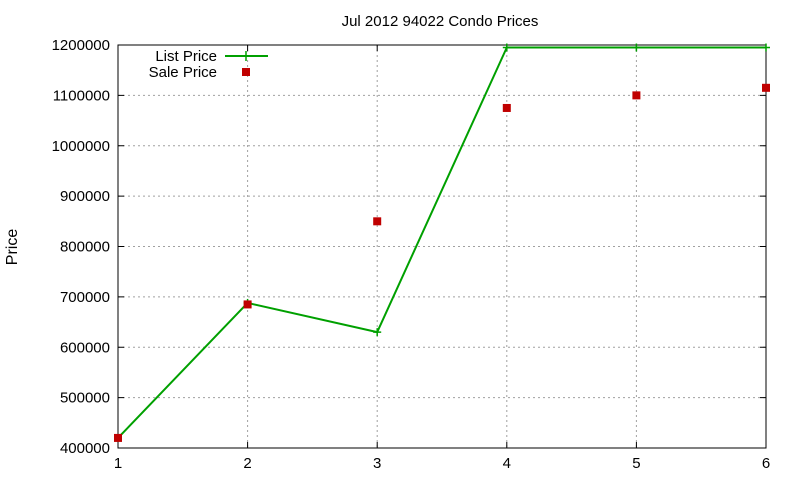 This screenshot has width=800, height=480. Describe the element at coordinates (766, 463) in the screenshot. I see `x-tick-label: 6` at that location.